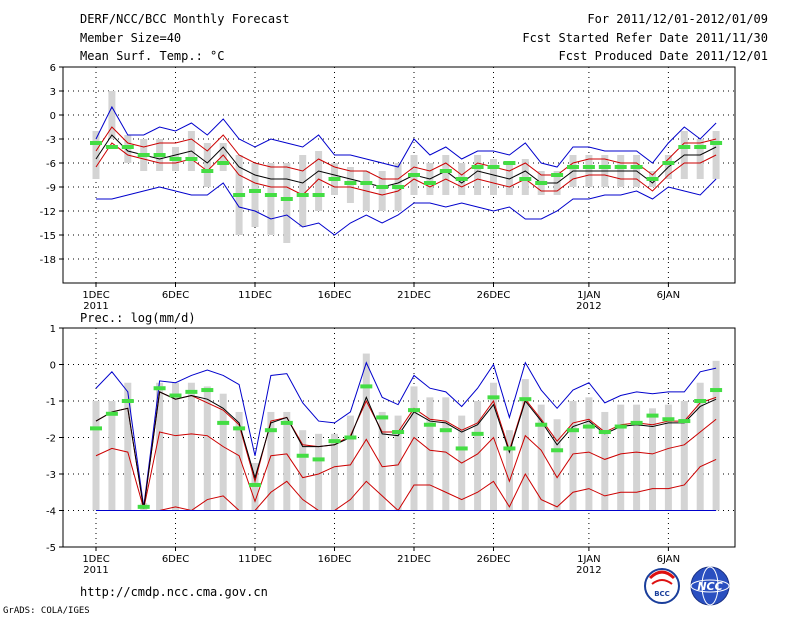 This screenshot has width=800, height=618. What do you see at coordinates (255, 295) in the screenshot?
I see `temp-xtick-label: 11DEC` at bounding box center [255, 295].